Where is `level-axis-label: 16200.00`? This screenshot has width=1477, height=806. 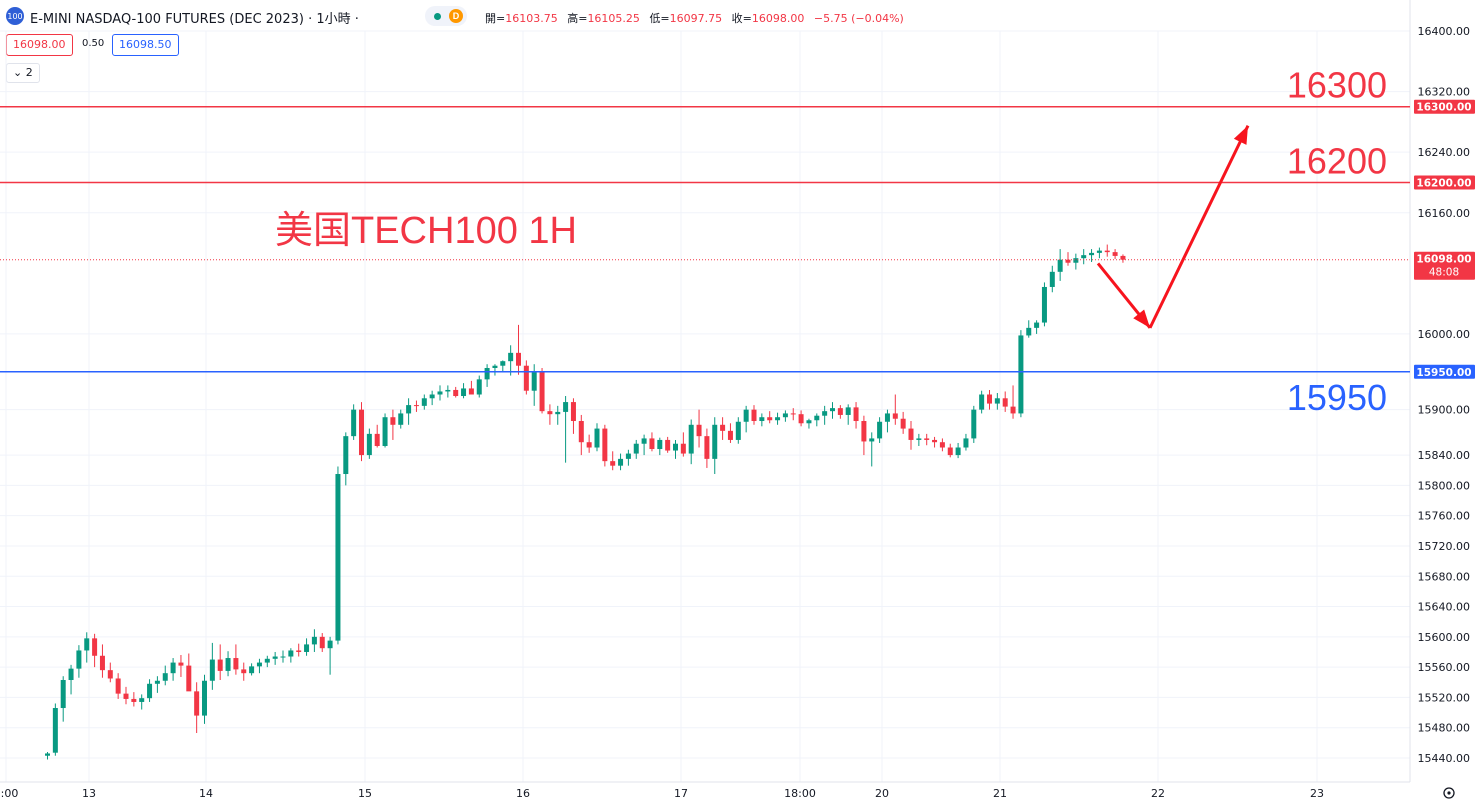
level-axis-label: 16200.00 is located at coordinates (1443, 183).